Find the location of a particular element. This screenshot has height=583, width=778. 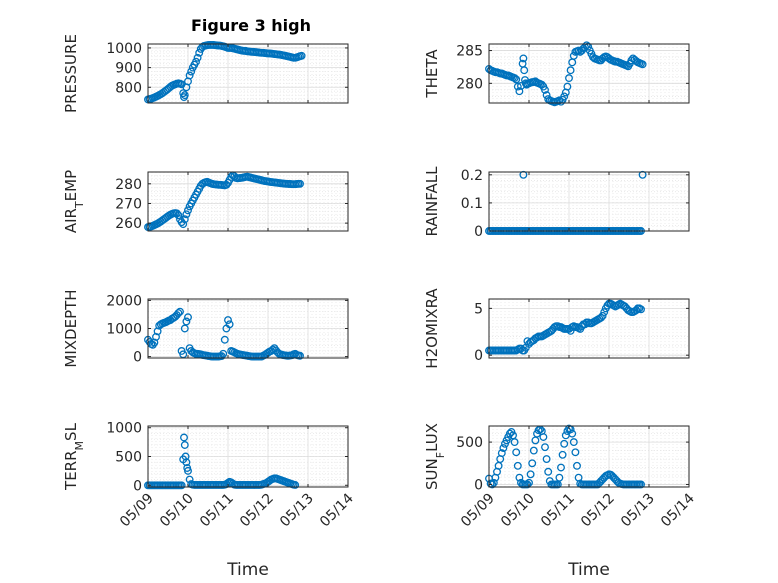

y-axis-label: PRESSURE is located at coordinates (71, 73).